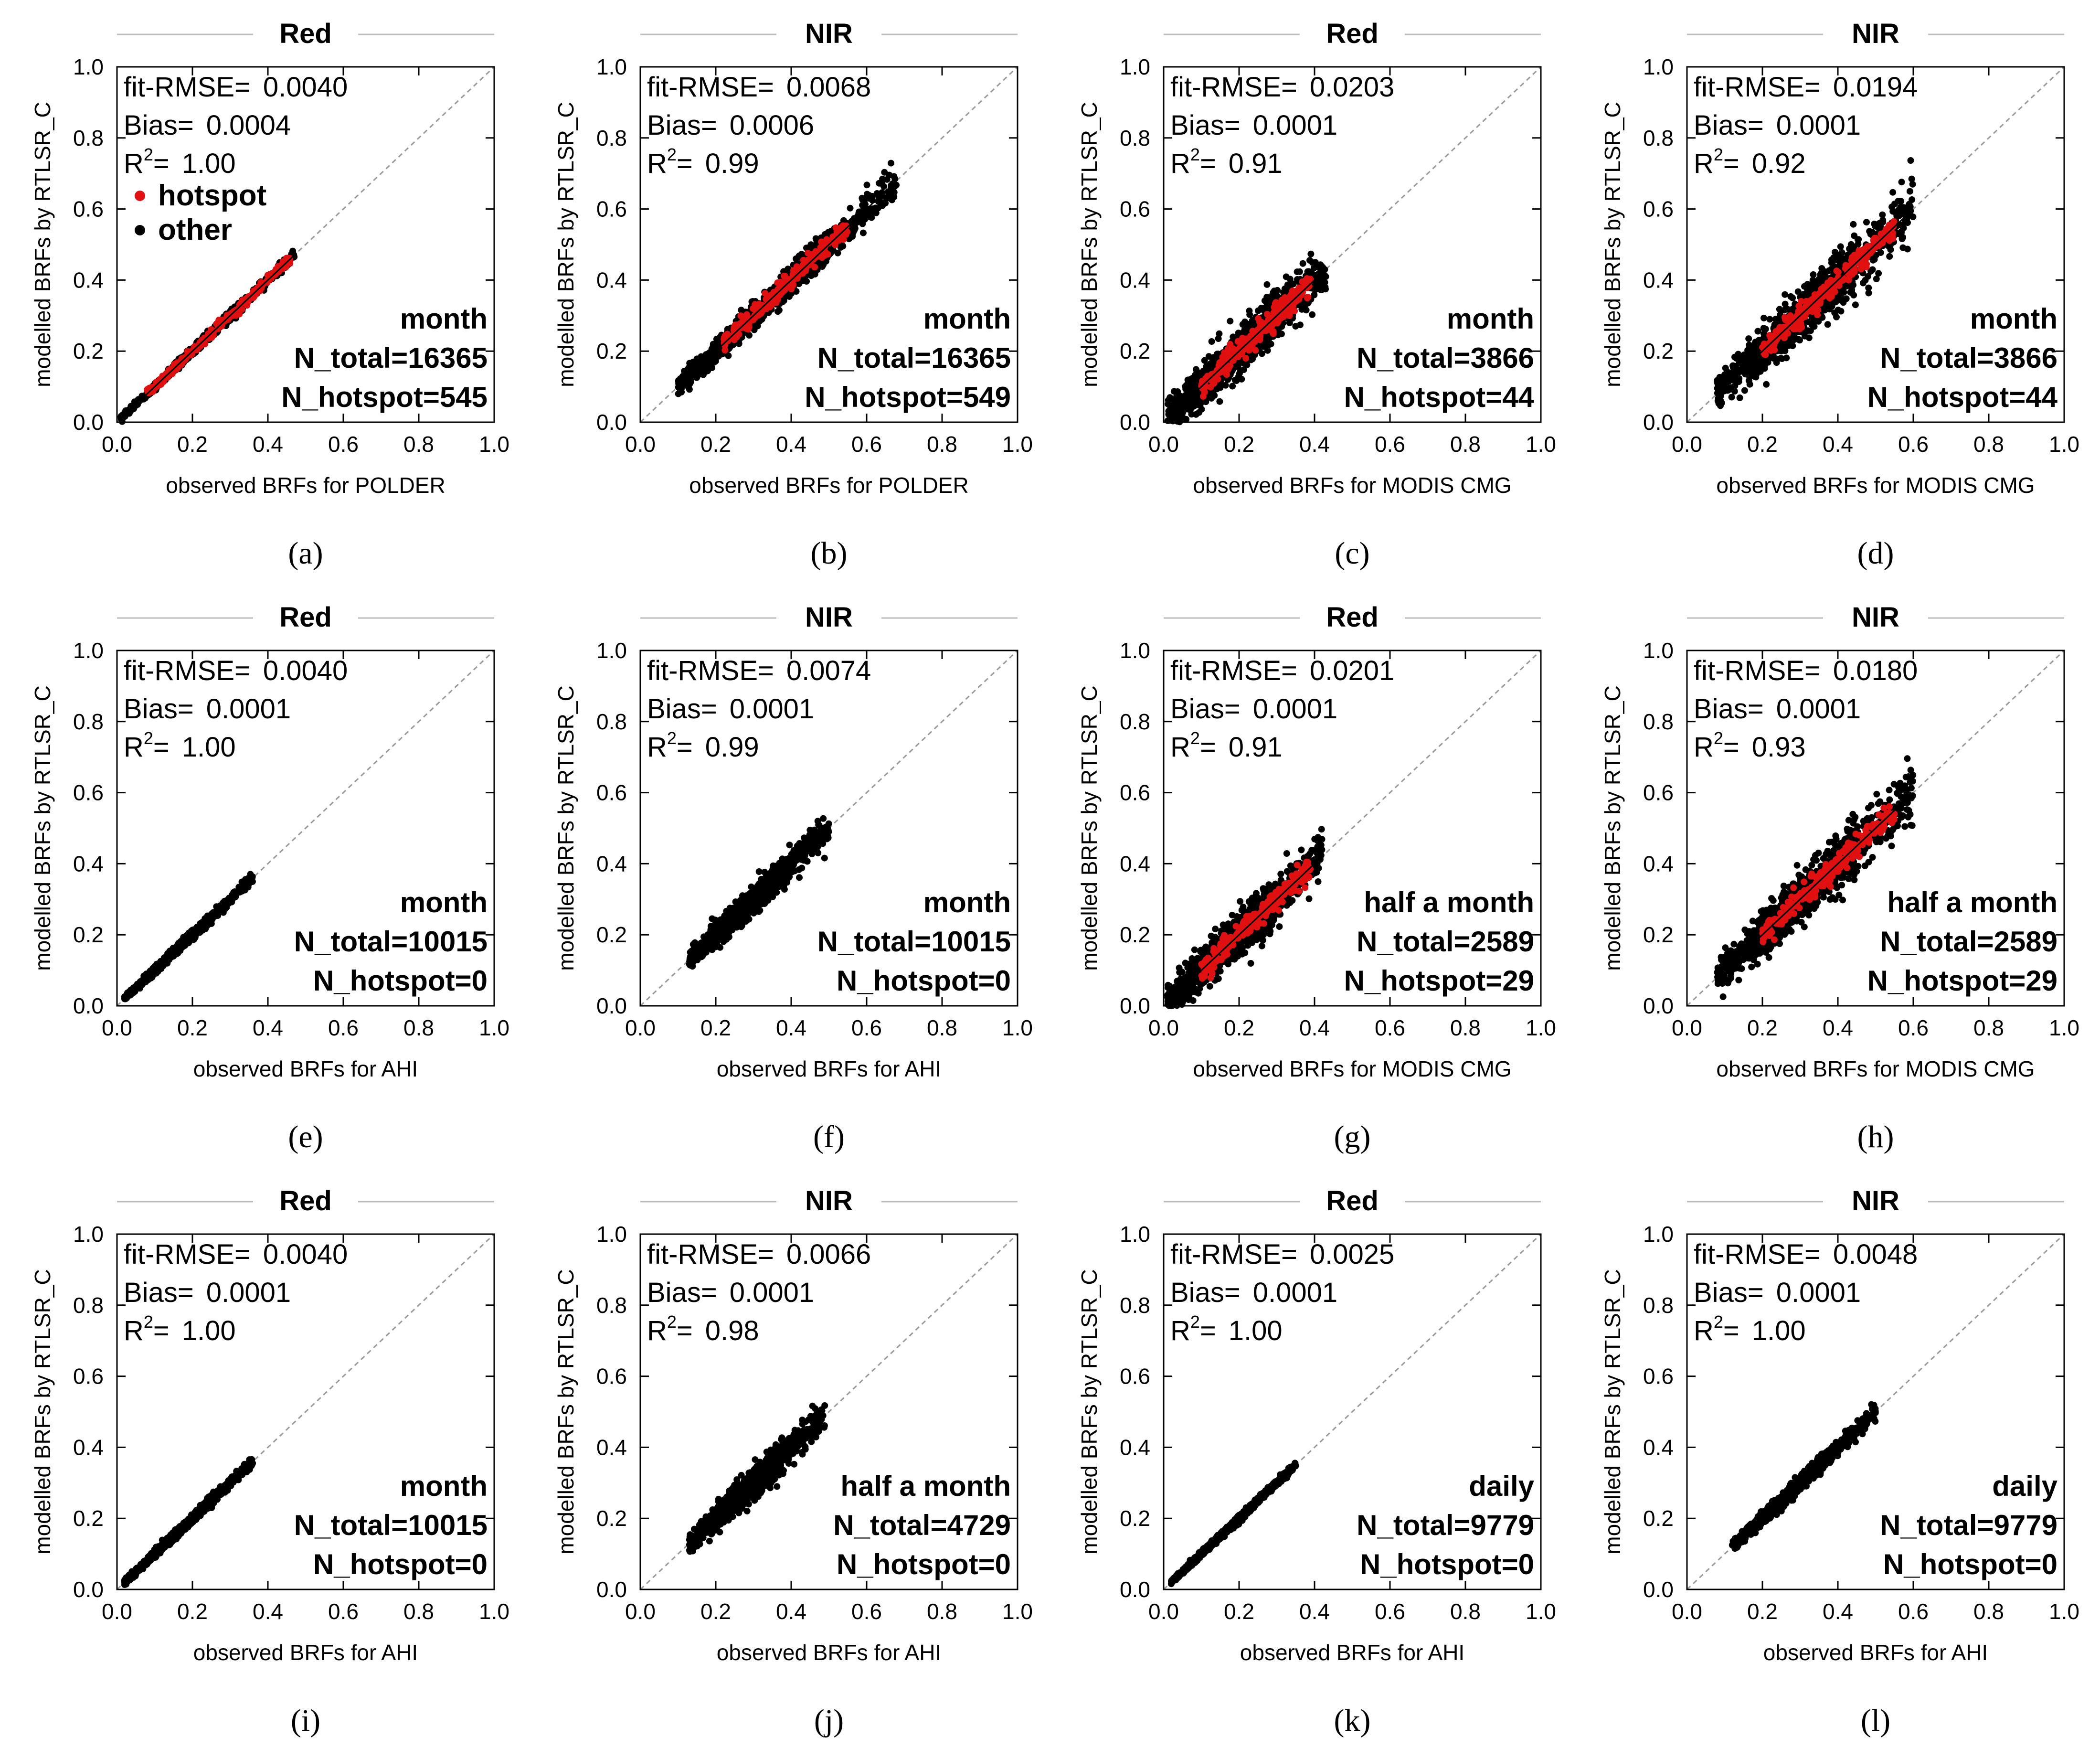 The image size is (2100, 1759). What do you see at coordinates (42, 244) in the screenshot?
I see `y-axis-label: modelled BRFs by RTLSR_C` at bounding box center [42, 244].